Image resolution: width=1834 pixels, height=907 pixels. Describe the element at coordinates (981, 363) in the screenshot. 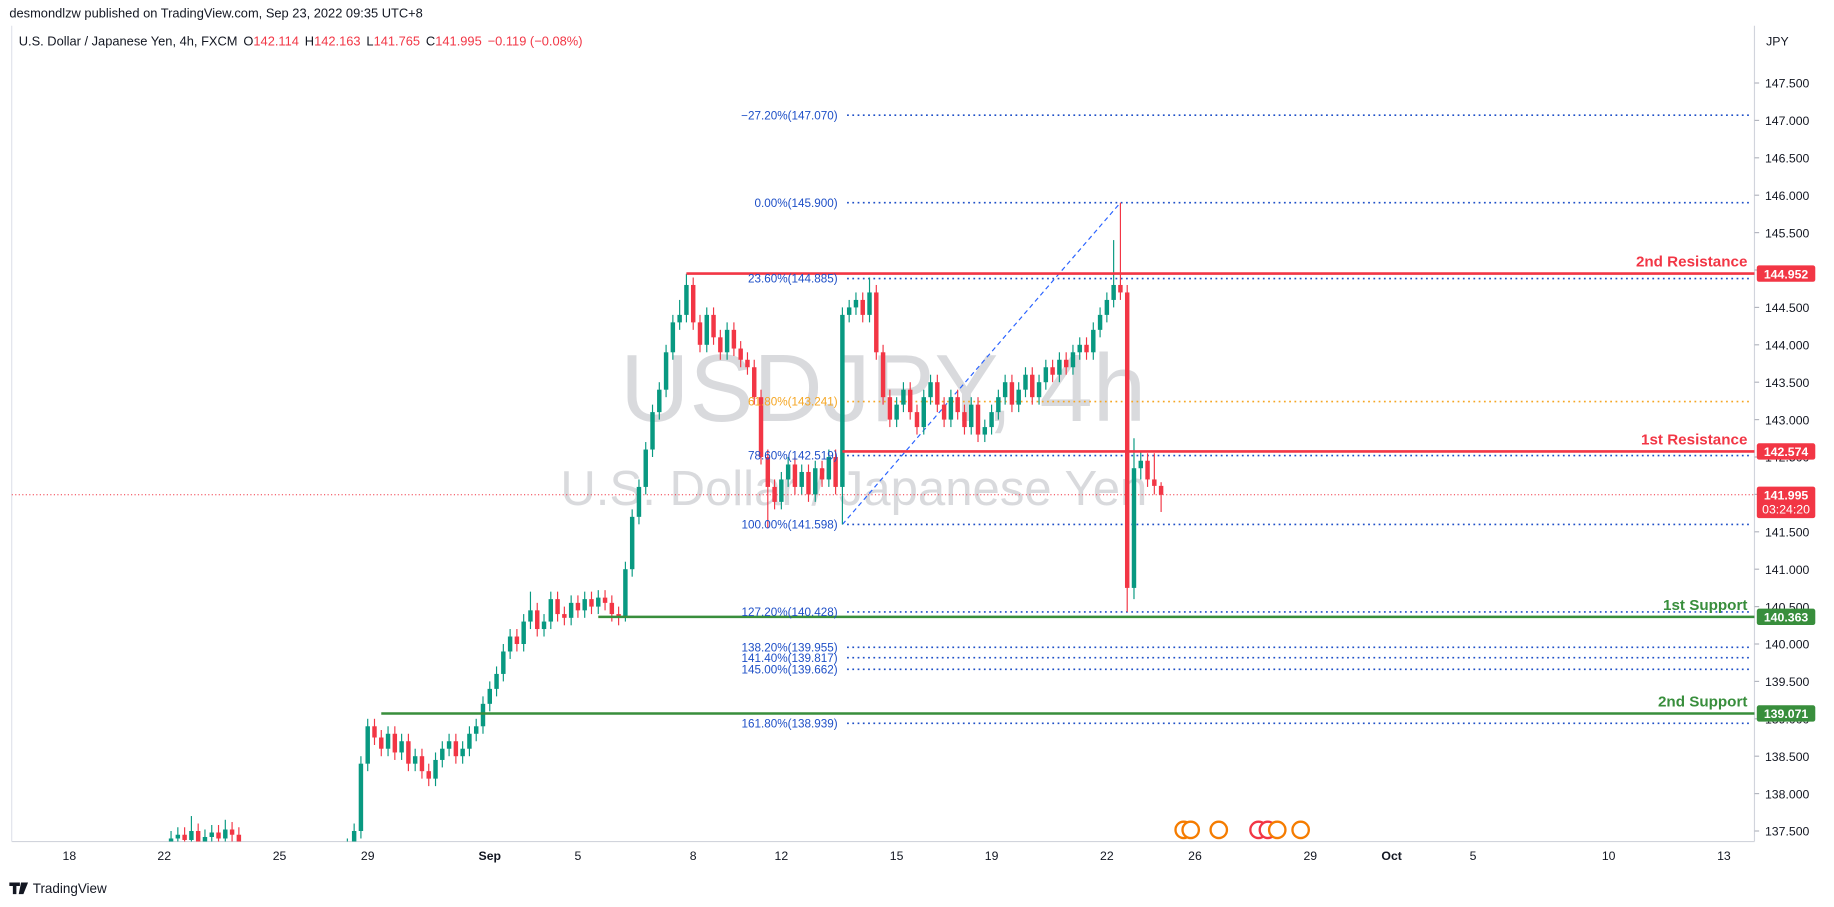

I see `fib-trend-line` at that location.